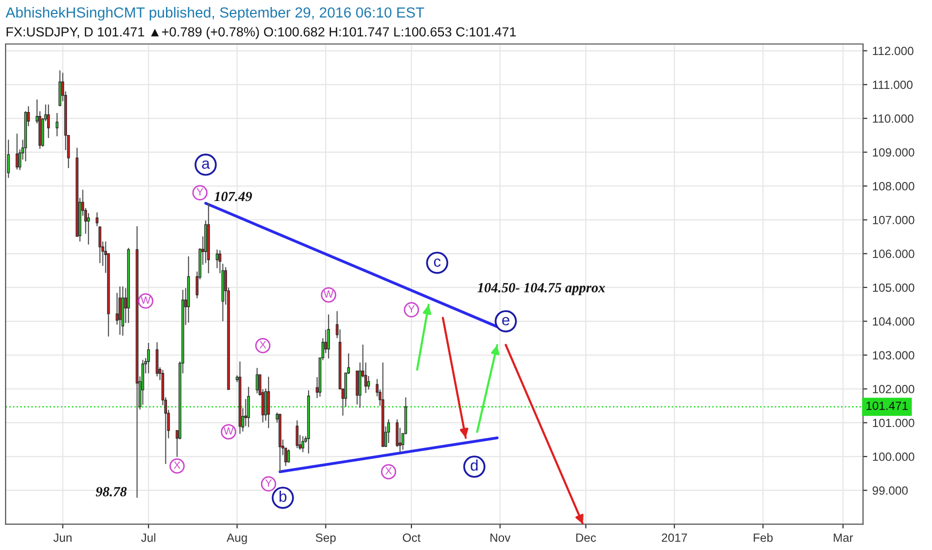  I want to click on y-tick-label: 102.000, so click(893, 389).